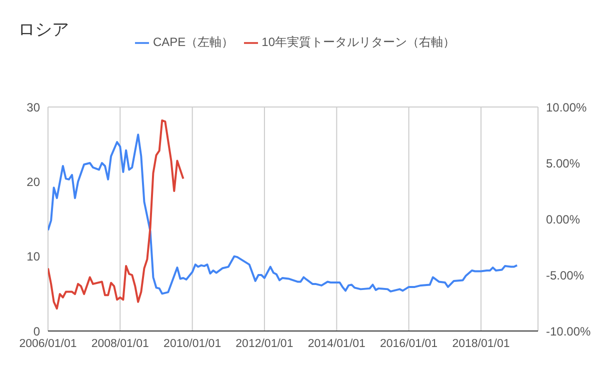 The height and width of the screenshot is (371, 600). I want to click on x-tick-label: 2008/01/01, so click(120, 344).